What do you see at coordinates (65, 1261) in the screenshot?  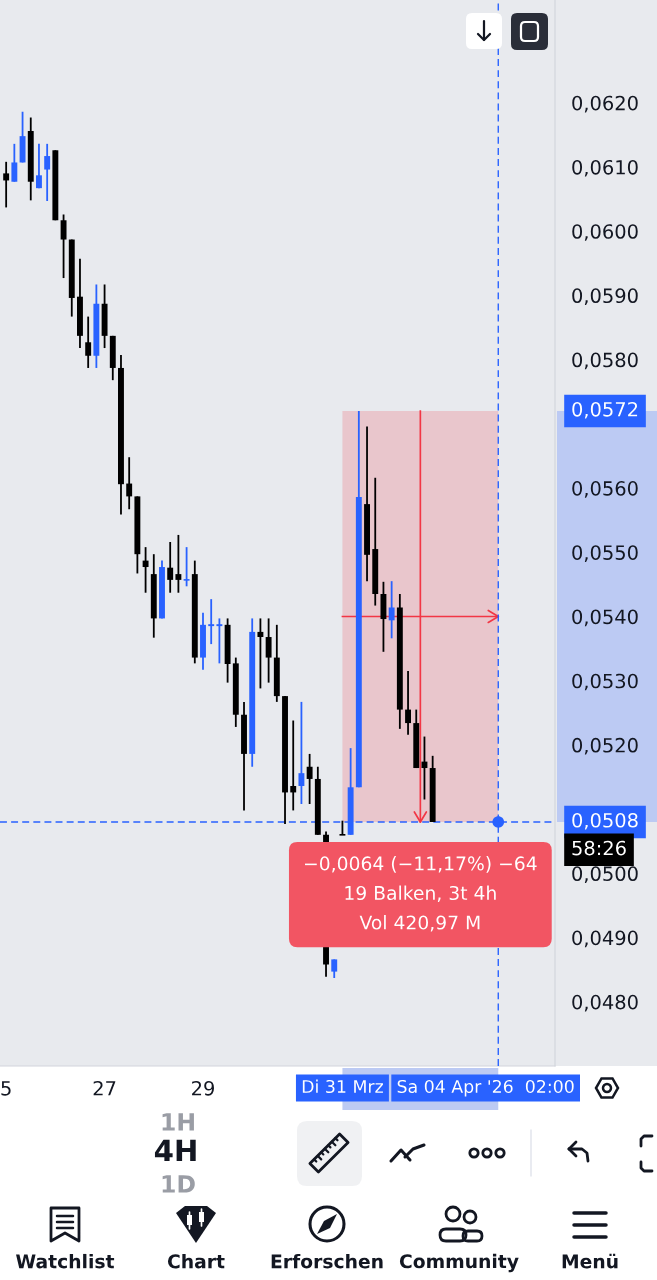 I see `text: Watchlist` at bounding box center [65, 1261].